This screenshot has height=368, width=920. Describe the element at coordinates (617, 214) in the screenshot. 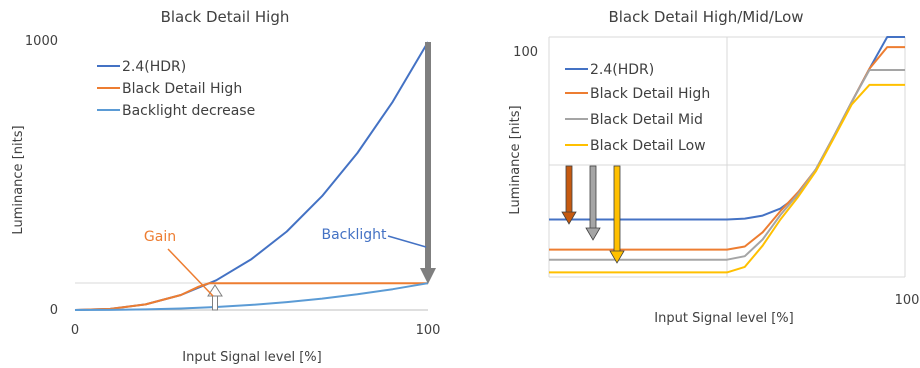

I see `chart-2-low-reduction-arrow` at that location.